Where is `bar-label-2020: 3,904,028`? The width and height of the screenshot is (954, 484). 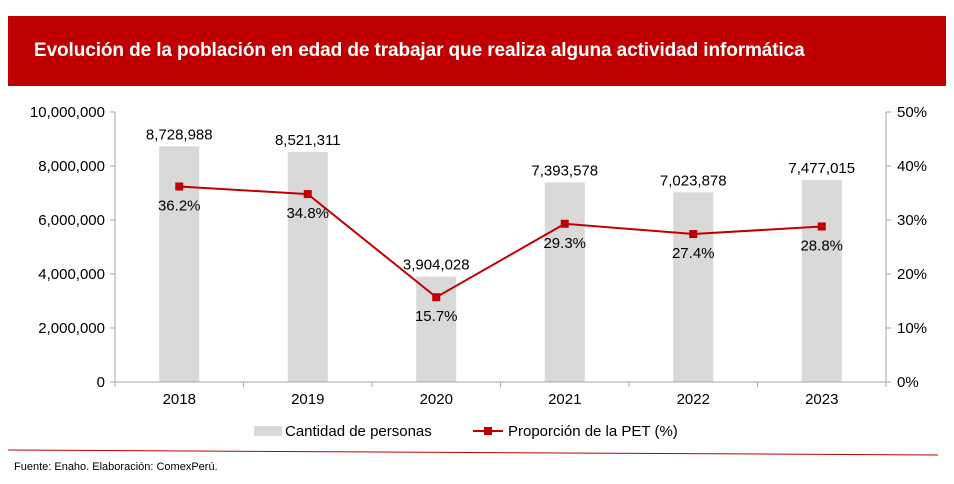
bar-label-2020: 3,904,028 is located at coordinates (436, 265).